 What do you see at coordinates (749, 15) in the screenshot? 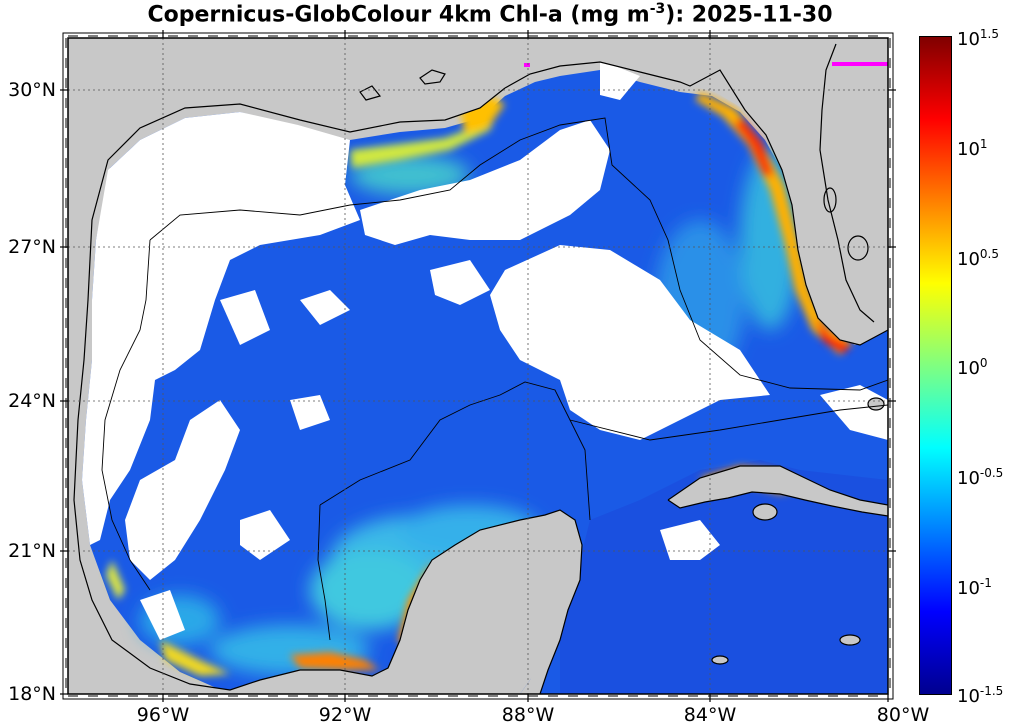
I see `title-suffix: ): 2025-11-30` at bounding box center [749, 15].